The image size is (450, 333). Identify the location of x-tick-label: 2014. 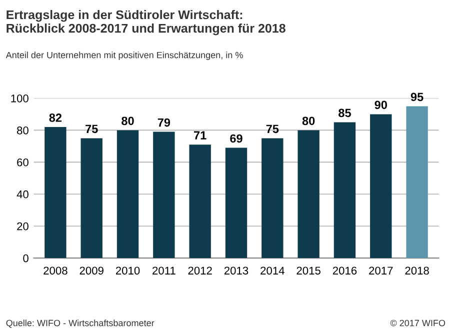
(272, 270).